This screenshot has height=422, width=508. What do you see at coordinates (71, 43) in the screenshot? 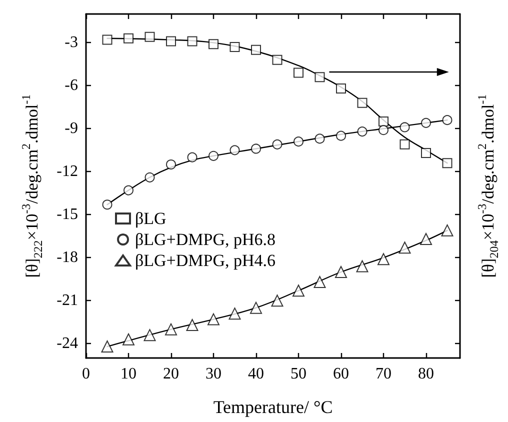
I see `y-tick-label: -3` at bounding box center [71, 43].